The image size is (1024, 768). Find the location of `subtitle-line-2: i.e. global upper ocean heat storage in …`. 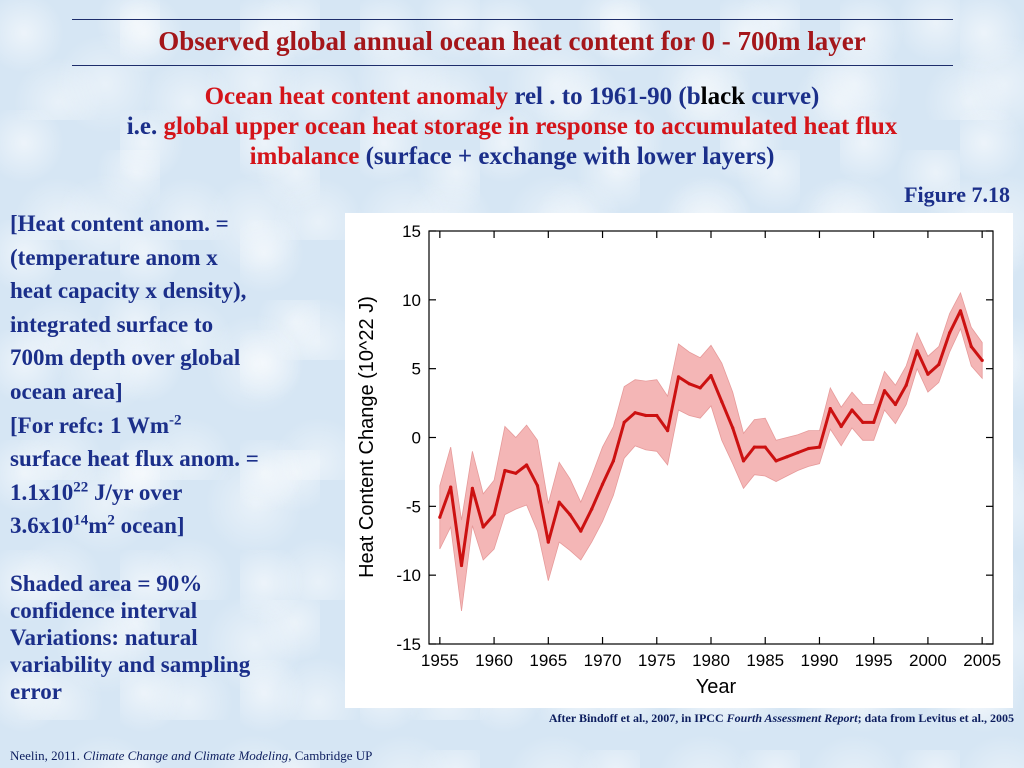

subtitle-line-2: i.e. global upper ocean heat storage in … is located at coordinates (512, 127).